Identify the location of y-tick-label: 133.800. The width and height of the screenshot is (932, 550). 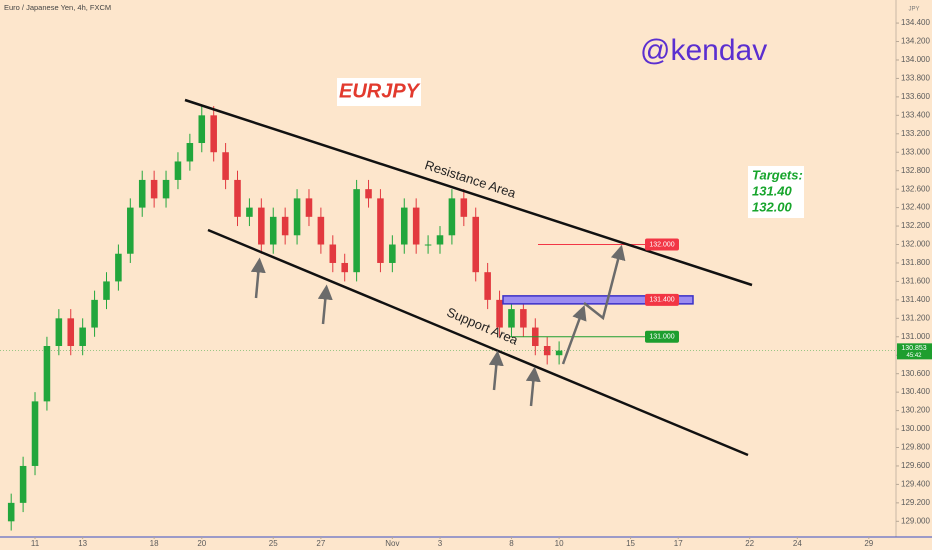
(915, 78).